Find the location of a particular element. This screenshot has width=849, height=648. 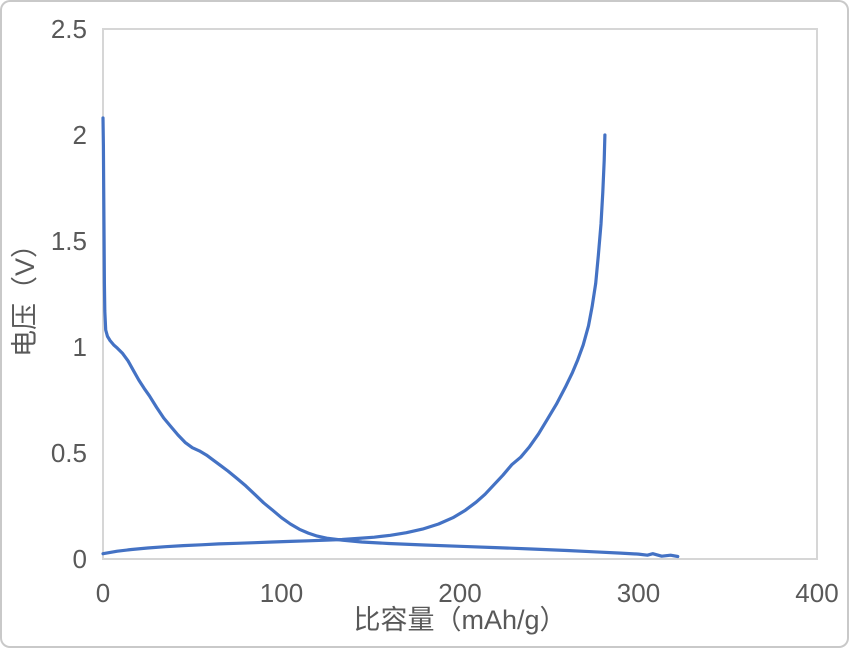

x-tick-label: 300 is located at coordinates (638, 593).